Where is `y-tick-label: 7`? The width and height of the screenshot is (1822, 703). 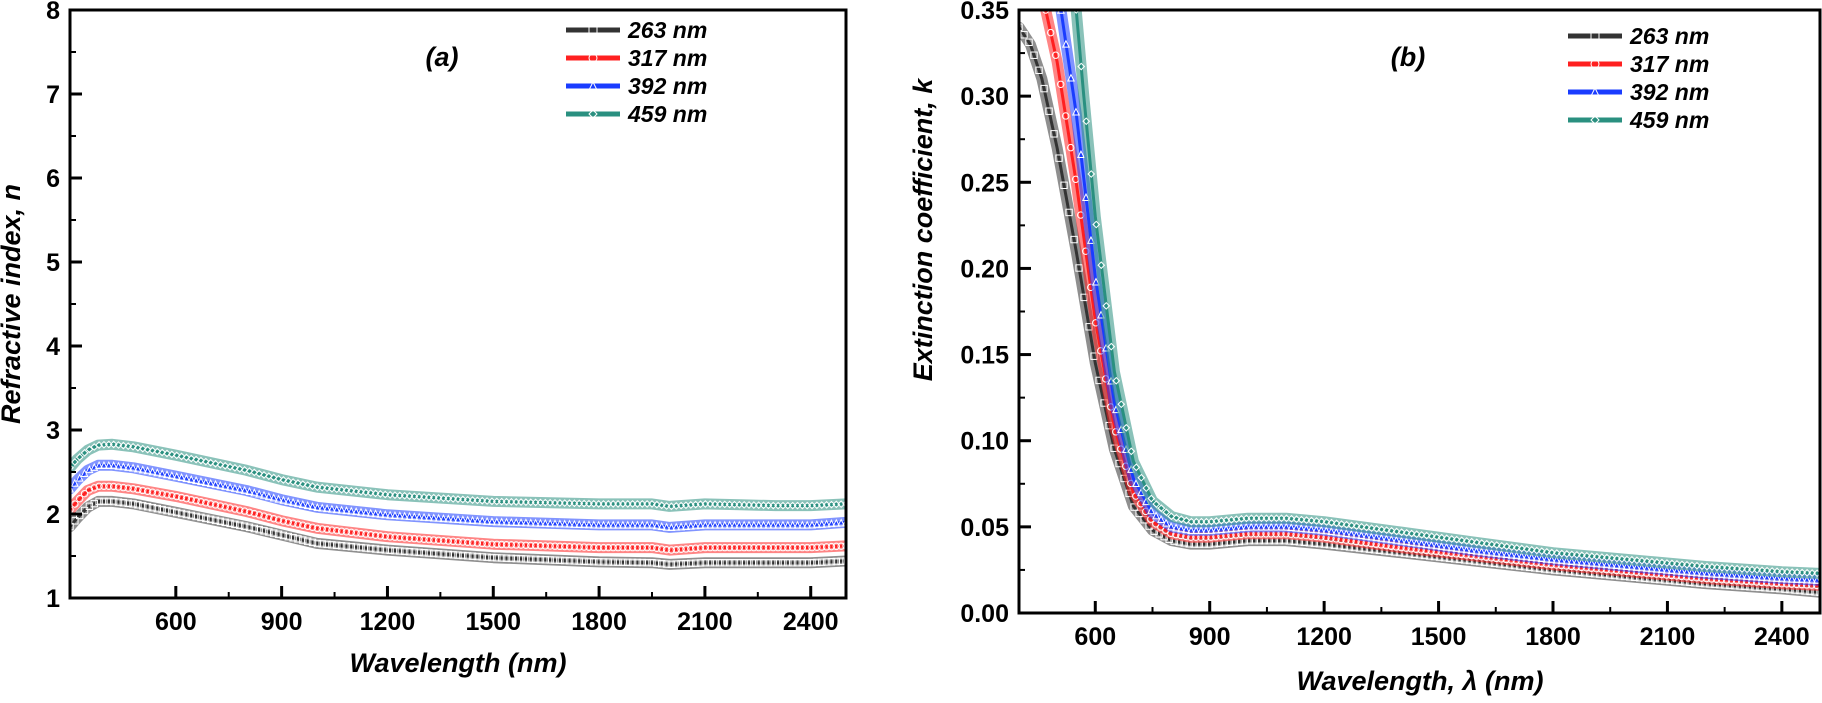 y-tick-label: 7 is located at coordinates (53, 95).